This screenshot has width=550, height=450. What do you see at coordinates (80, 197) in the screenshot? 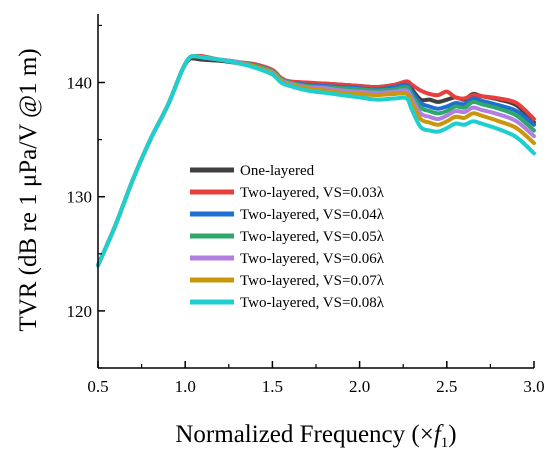
I see `y-tick-label: 130` at bounding box center [80, 197].